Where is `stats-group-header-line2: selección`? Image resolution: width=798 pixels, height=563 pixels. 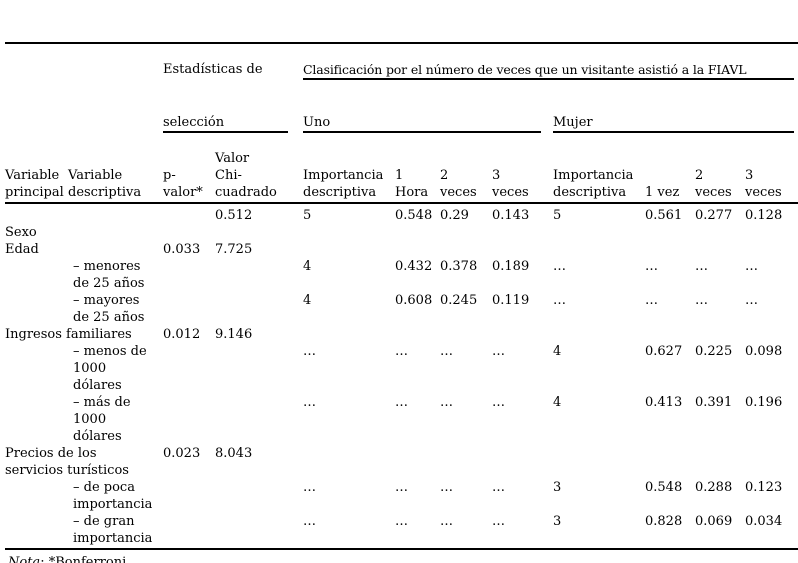 stats-group-header-line2: selección is located at coordinates (233, 123).